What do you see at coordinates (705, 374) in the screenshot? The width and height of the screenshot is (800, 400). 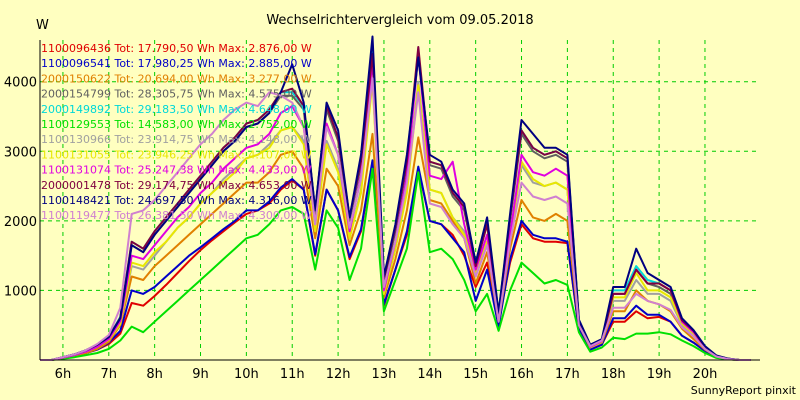 I see `x-tick-label: 20h` at bounding box center [705, 374].